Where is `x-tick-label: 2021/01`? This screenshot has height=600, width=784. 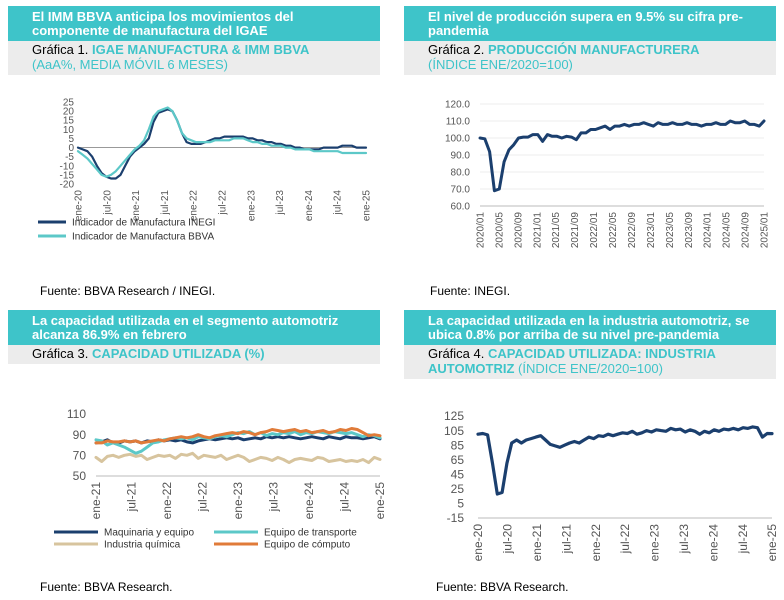
x-tick-label: 2021/01 is located at coordinates (537, 230).